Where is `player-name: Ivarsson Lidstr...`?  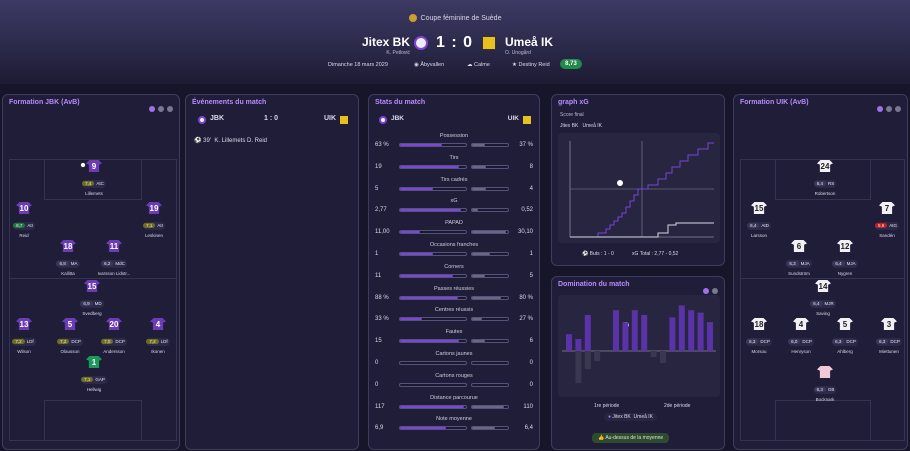
player-name: Ivarsson Lidstr... is located at coordinates (114, 273).